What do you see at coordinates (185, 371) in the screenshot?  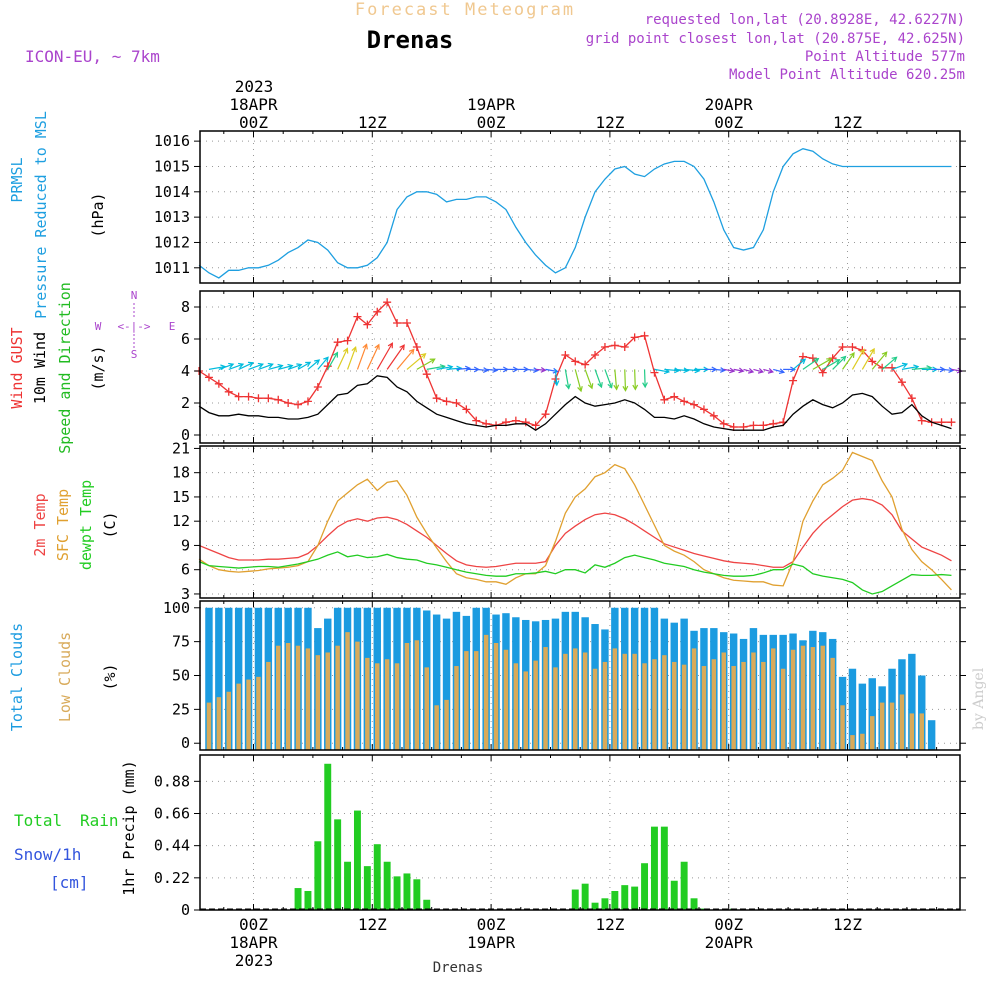 I see `ytick-label: 4` at bounding box center [185, 371].